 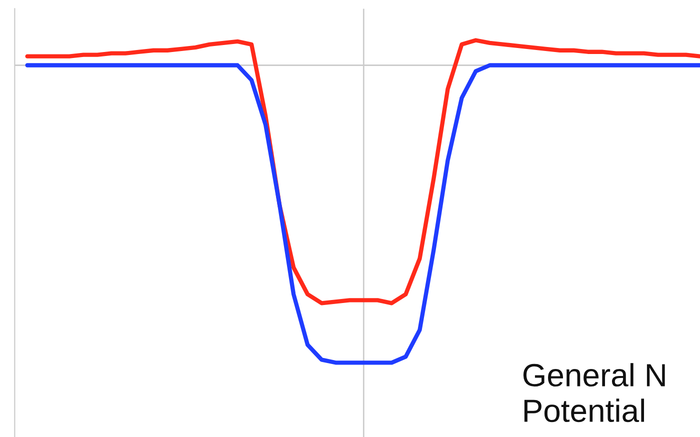 What do you see at coordinates (594, 392) in the screenshot?
I see `text: General N Potential` at bounding box center [594, 392].